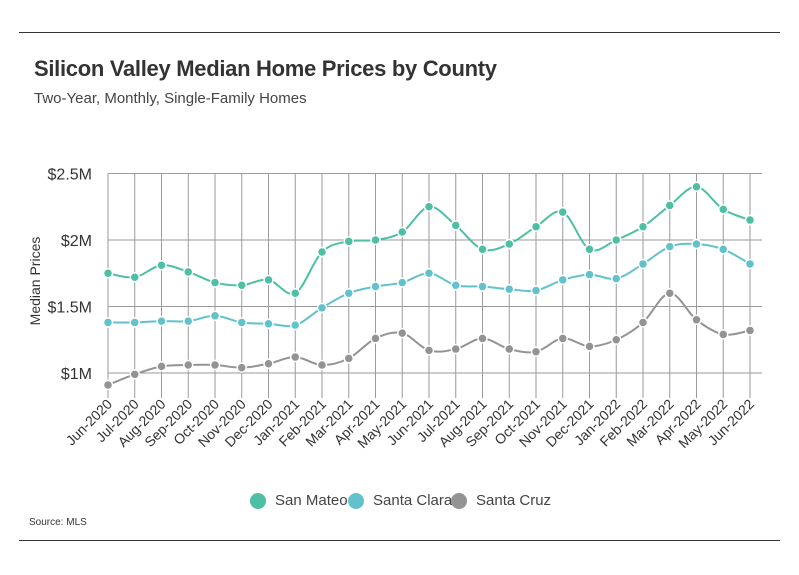 Image resolution: width=799 pixels, height=575 pixels. Describe the element at coordinates (258, 500) in the screenshot. I see `legend-marker-san-mateo` at that location.